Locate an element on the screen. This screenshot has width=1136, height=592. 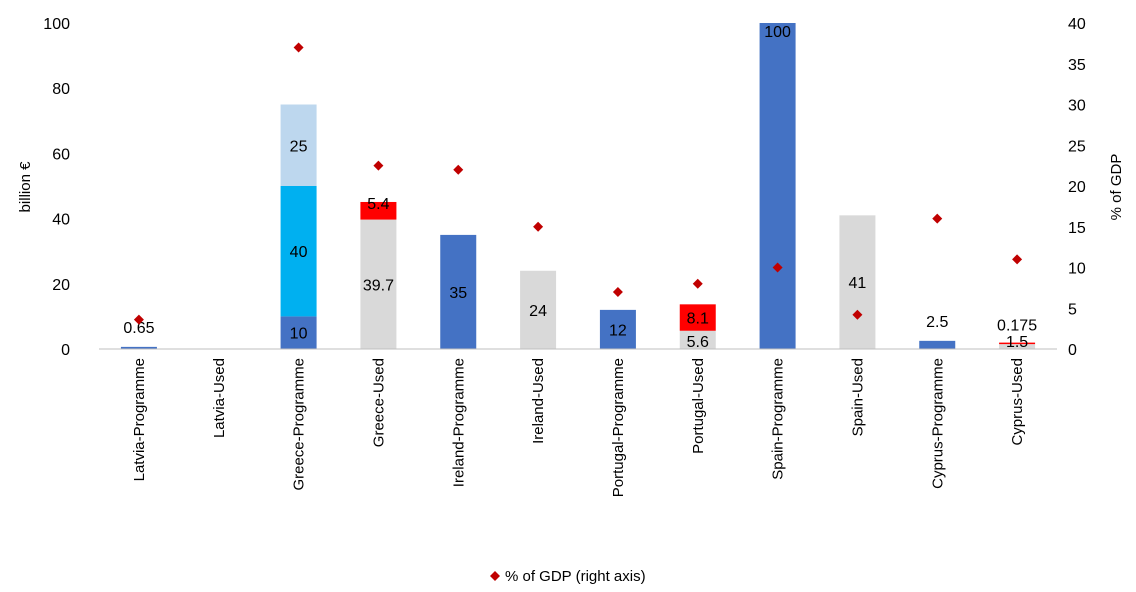
data-label: 12 is located at coordinates (618, 330).